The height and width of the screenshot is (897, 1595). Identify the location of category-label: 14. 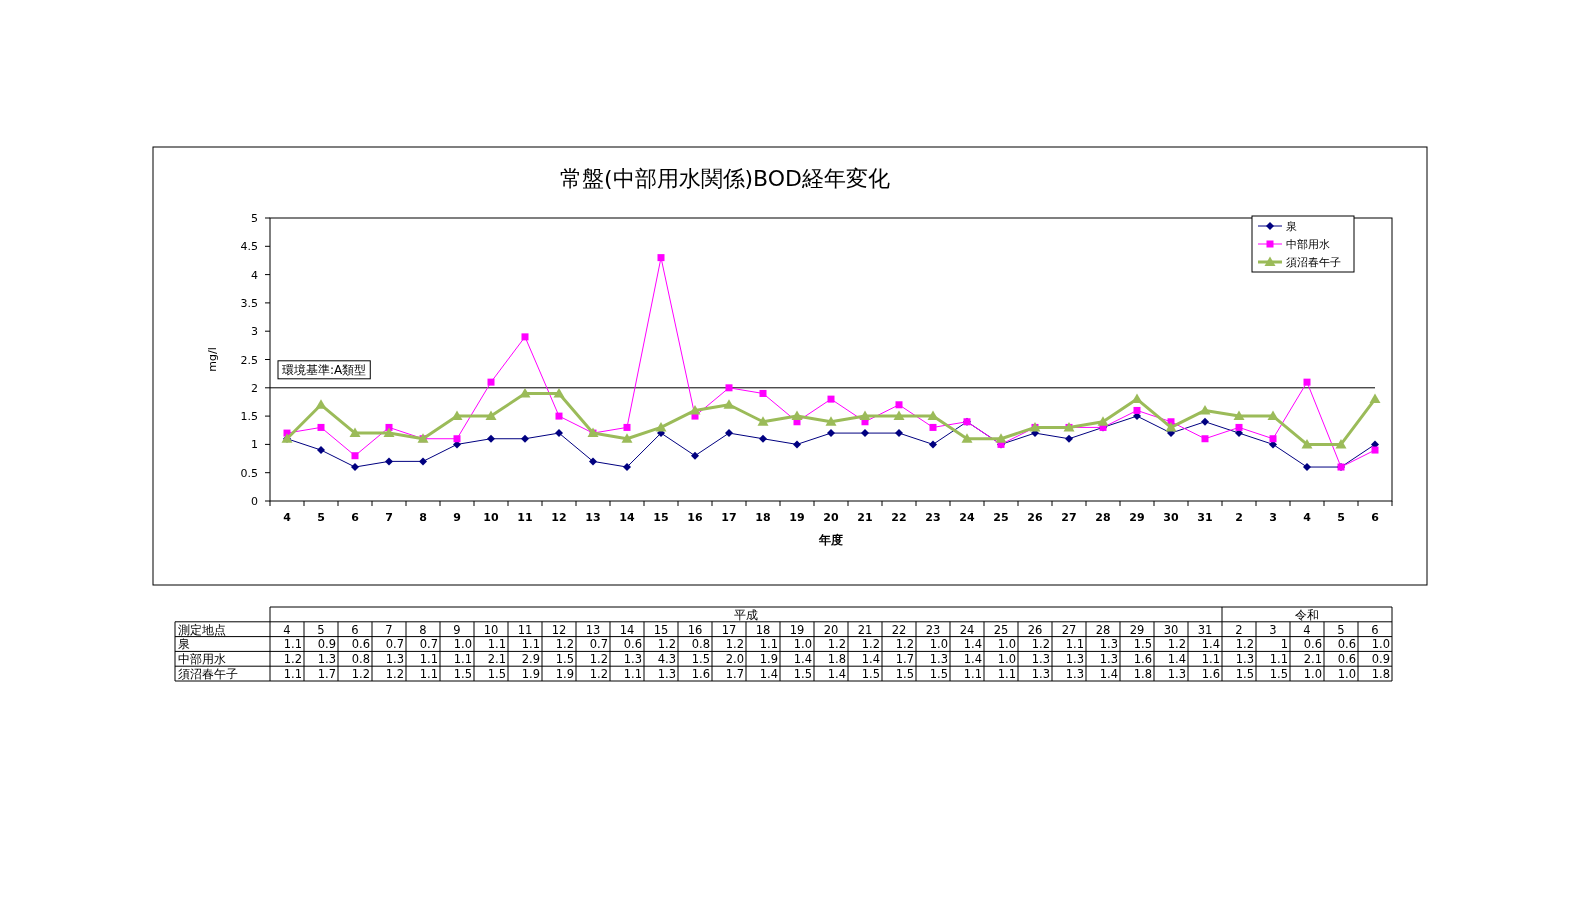
(627, 629).